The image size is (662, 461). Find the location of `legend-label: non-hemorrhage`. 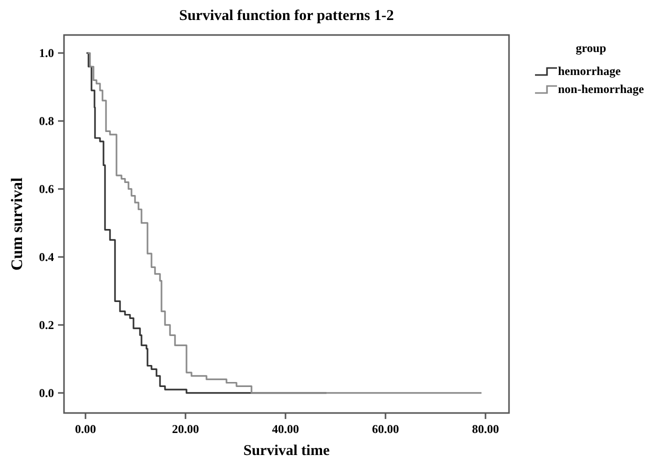

legend-label: non-hemorrhage is located at coordinates (601, 89).